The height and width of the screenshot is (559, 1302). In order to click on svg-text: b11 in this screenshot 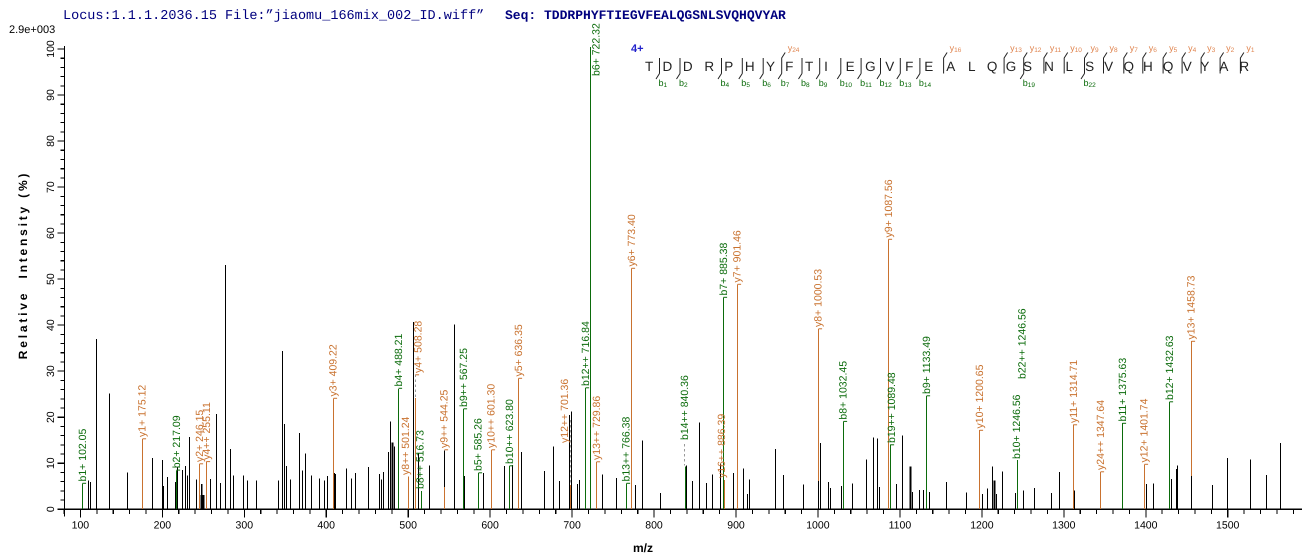, I will do `click(866, 83)`.